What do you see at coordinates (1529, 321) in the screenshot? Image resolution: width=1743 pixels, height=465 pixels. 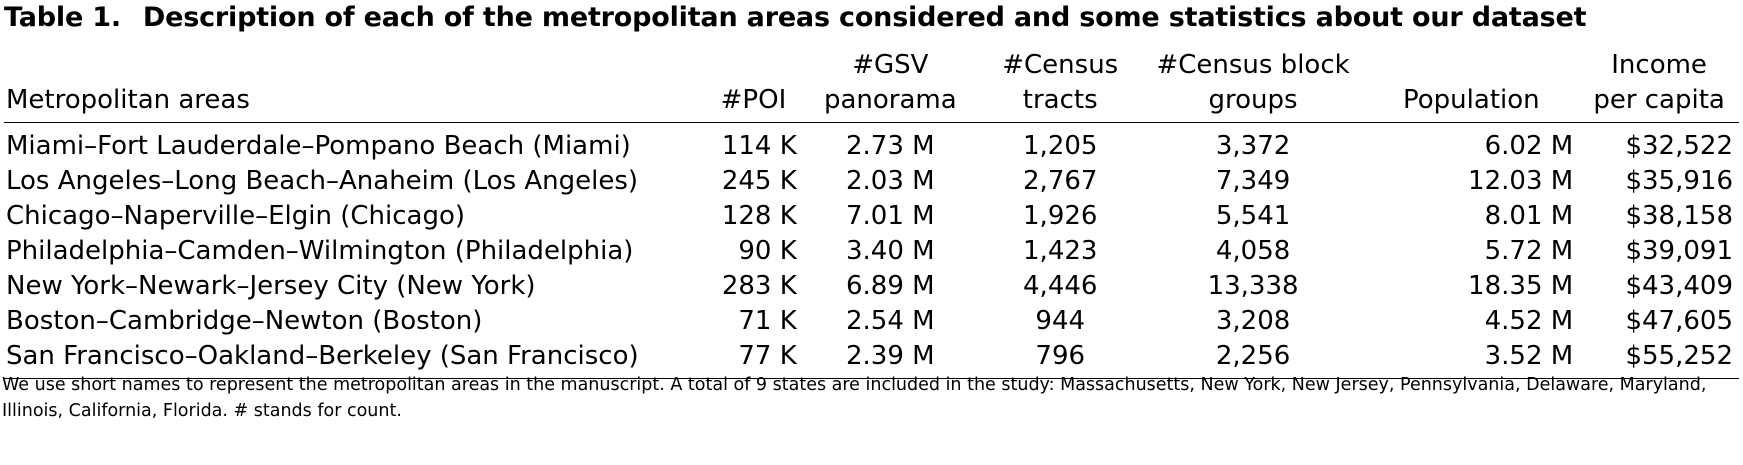 I see `cell-population: 4.52 M` at bounding box center [1529, 321].